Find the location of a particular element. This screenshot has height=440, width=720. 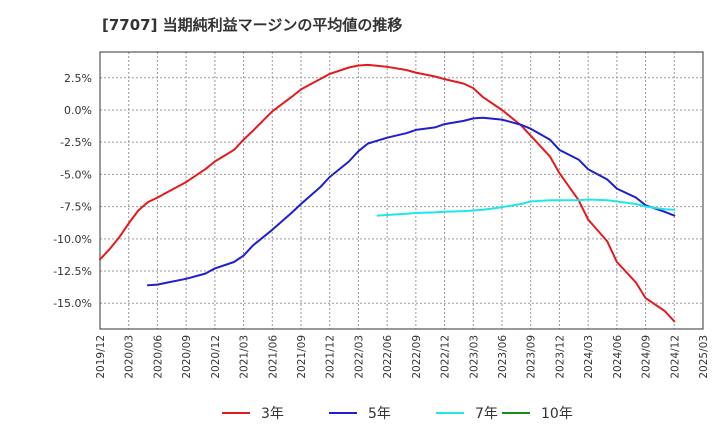

y-tick-label: -5.0% is located at coordinates (76, 174).